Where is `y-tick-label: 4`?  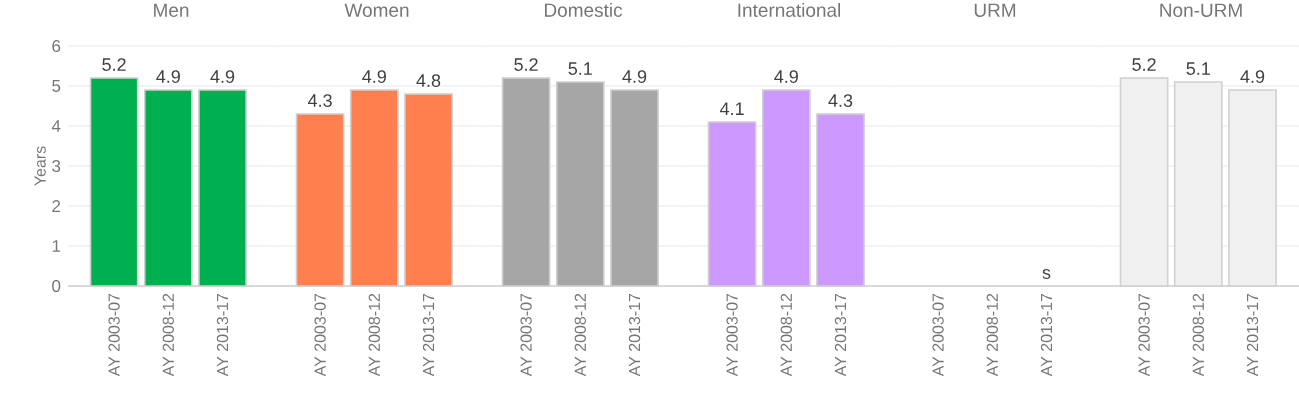 y-tick-label: 4 is located at coordinates (56, 126).